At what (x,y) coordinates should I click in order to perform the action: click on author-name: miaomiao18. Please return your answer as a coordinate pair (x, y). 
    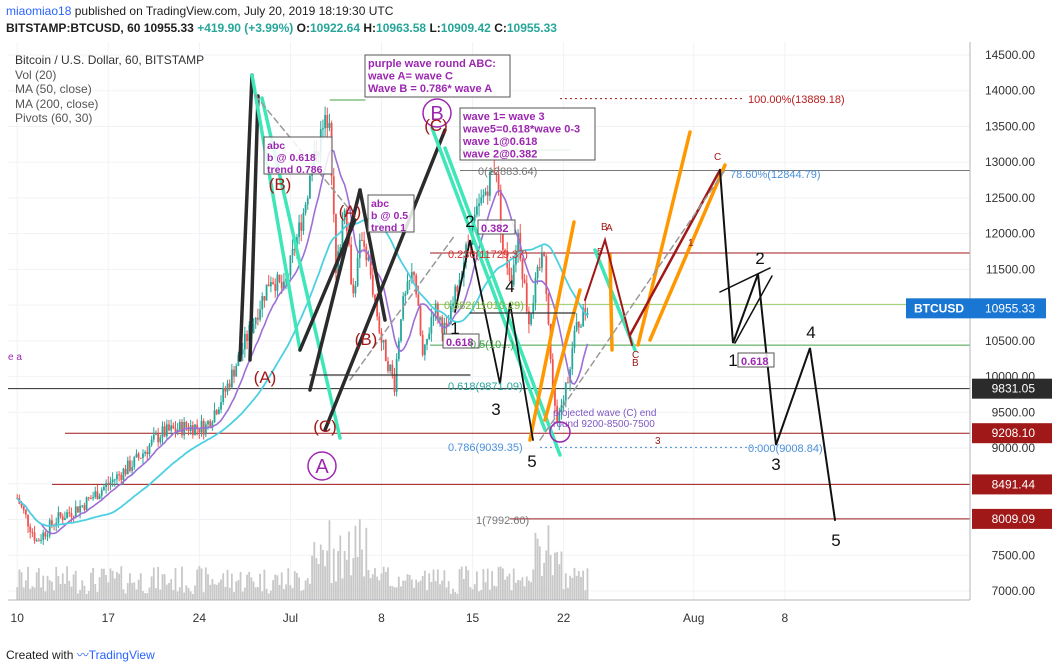
    Looking at the image, I should click on (39, 11).